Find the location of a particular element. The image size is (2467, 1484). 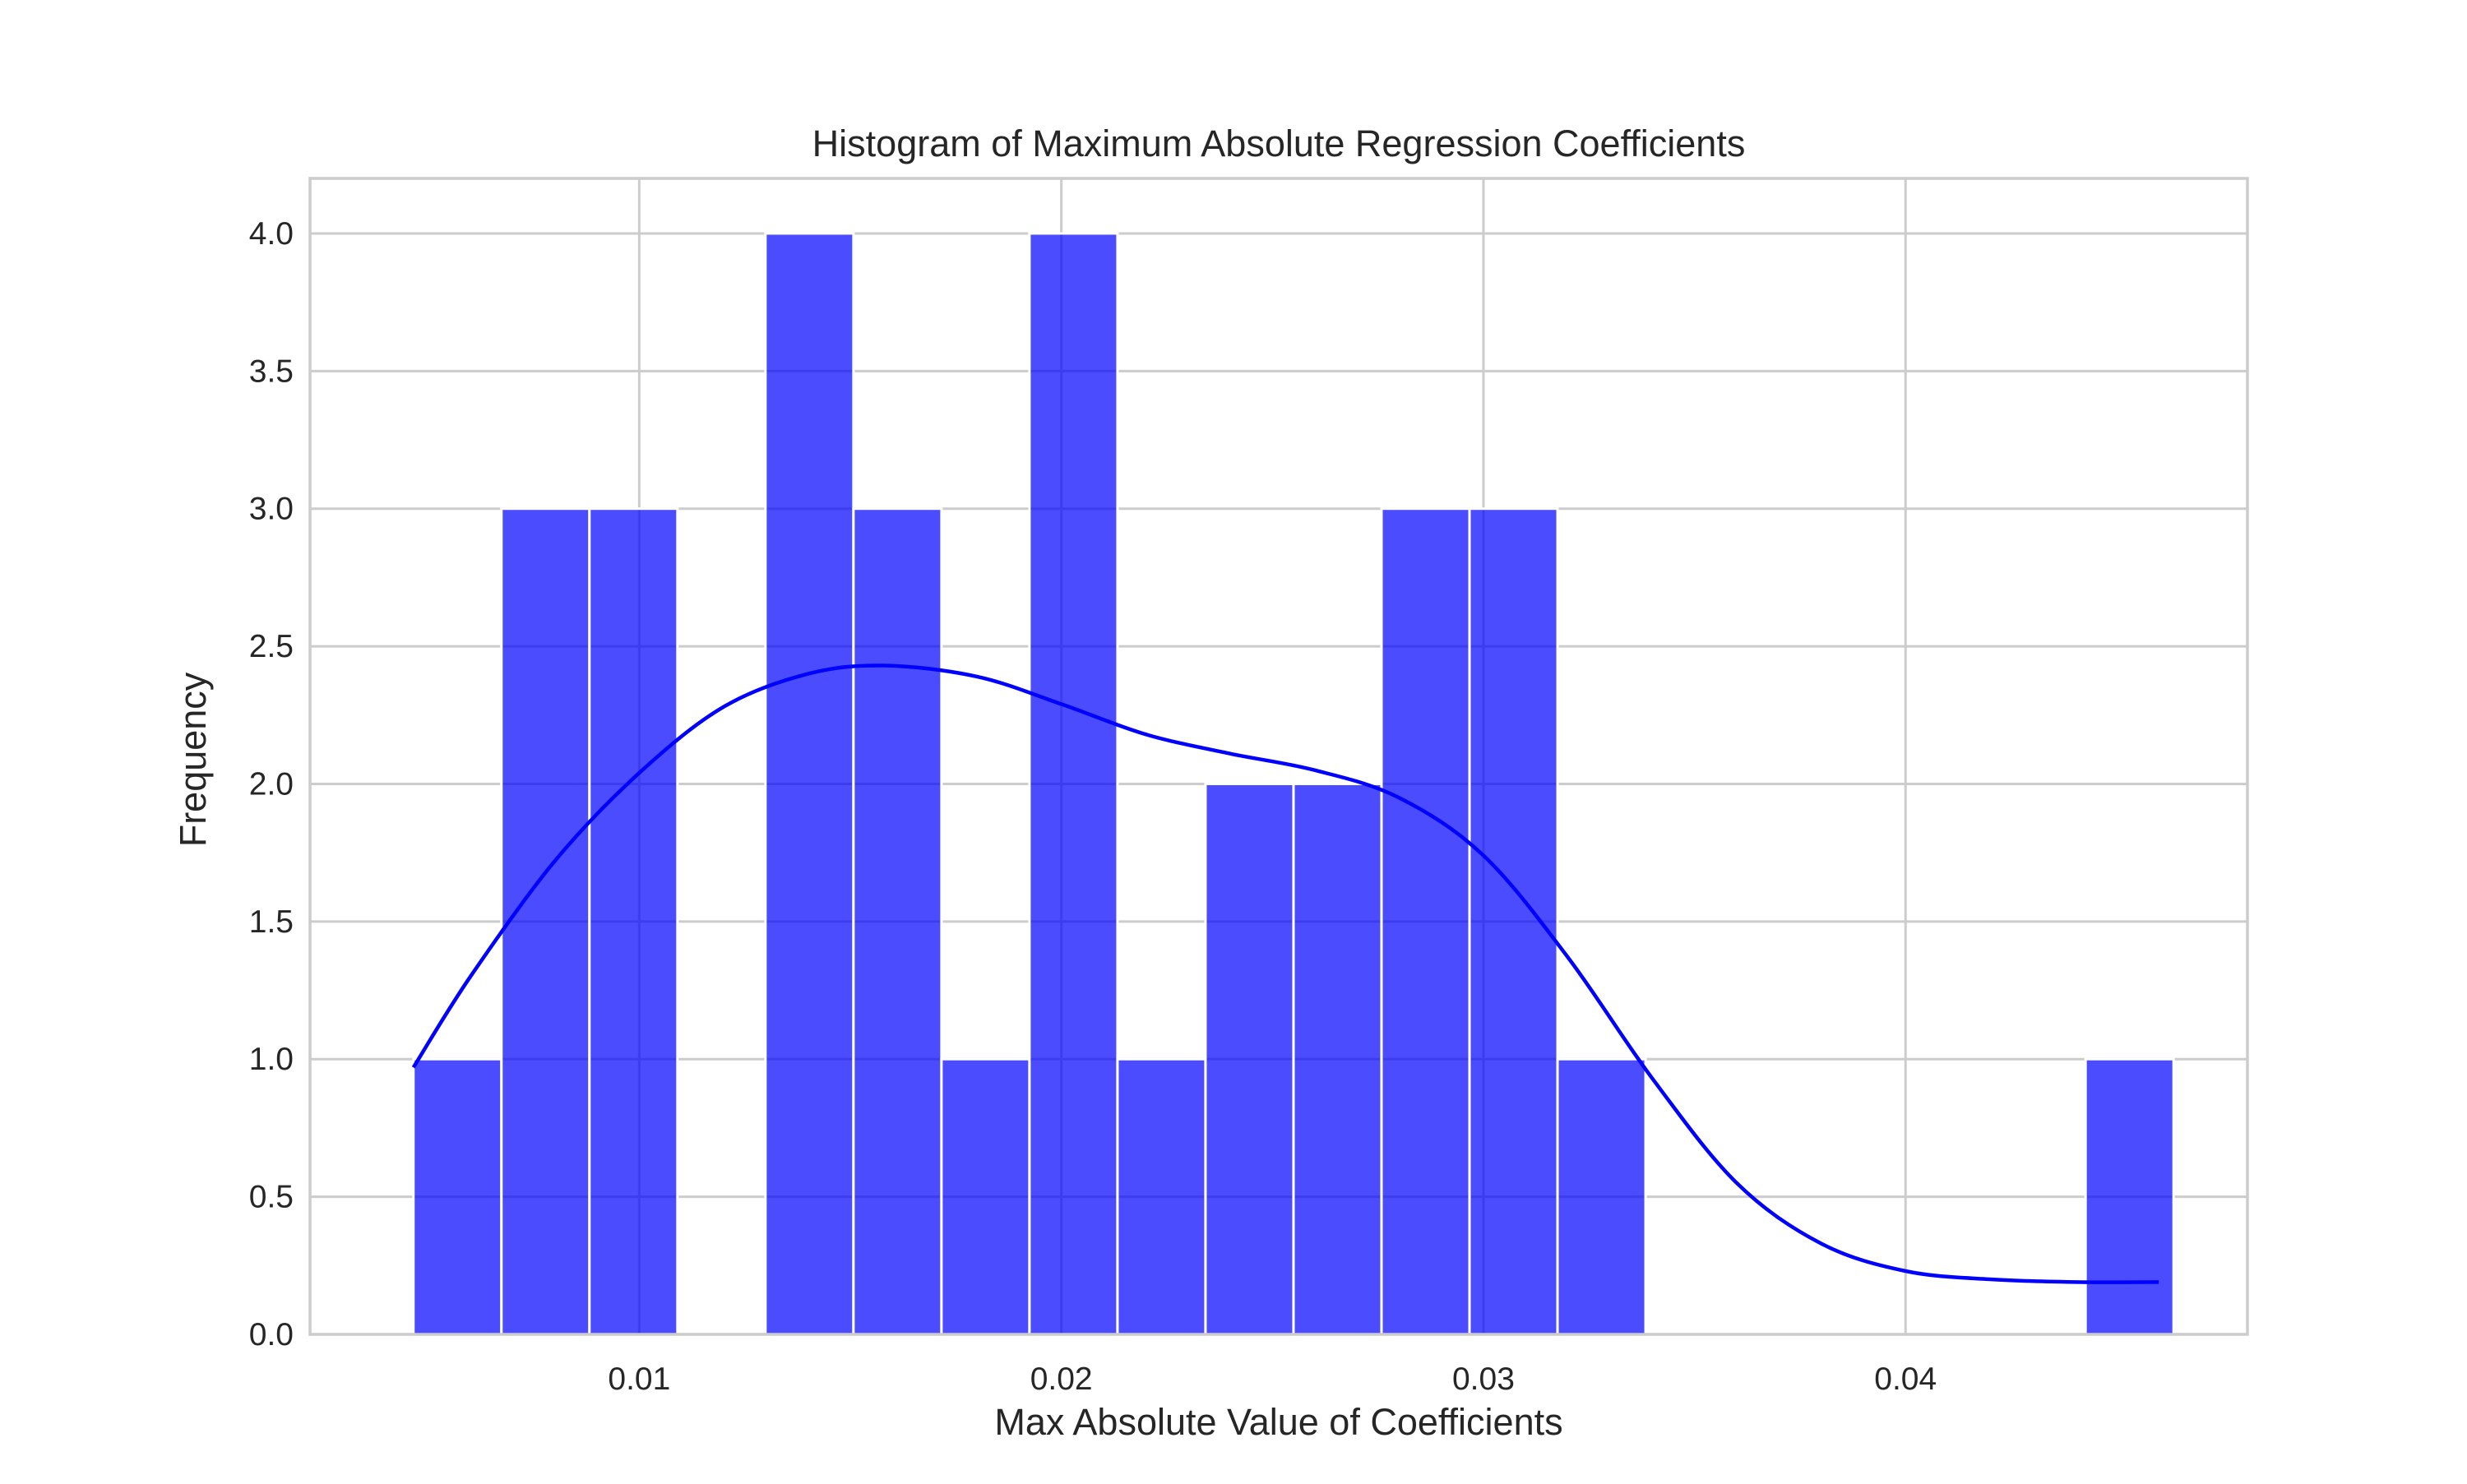

y-axis-label: Frequency is located at coordinates (193, 759).